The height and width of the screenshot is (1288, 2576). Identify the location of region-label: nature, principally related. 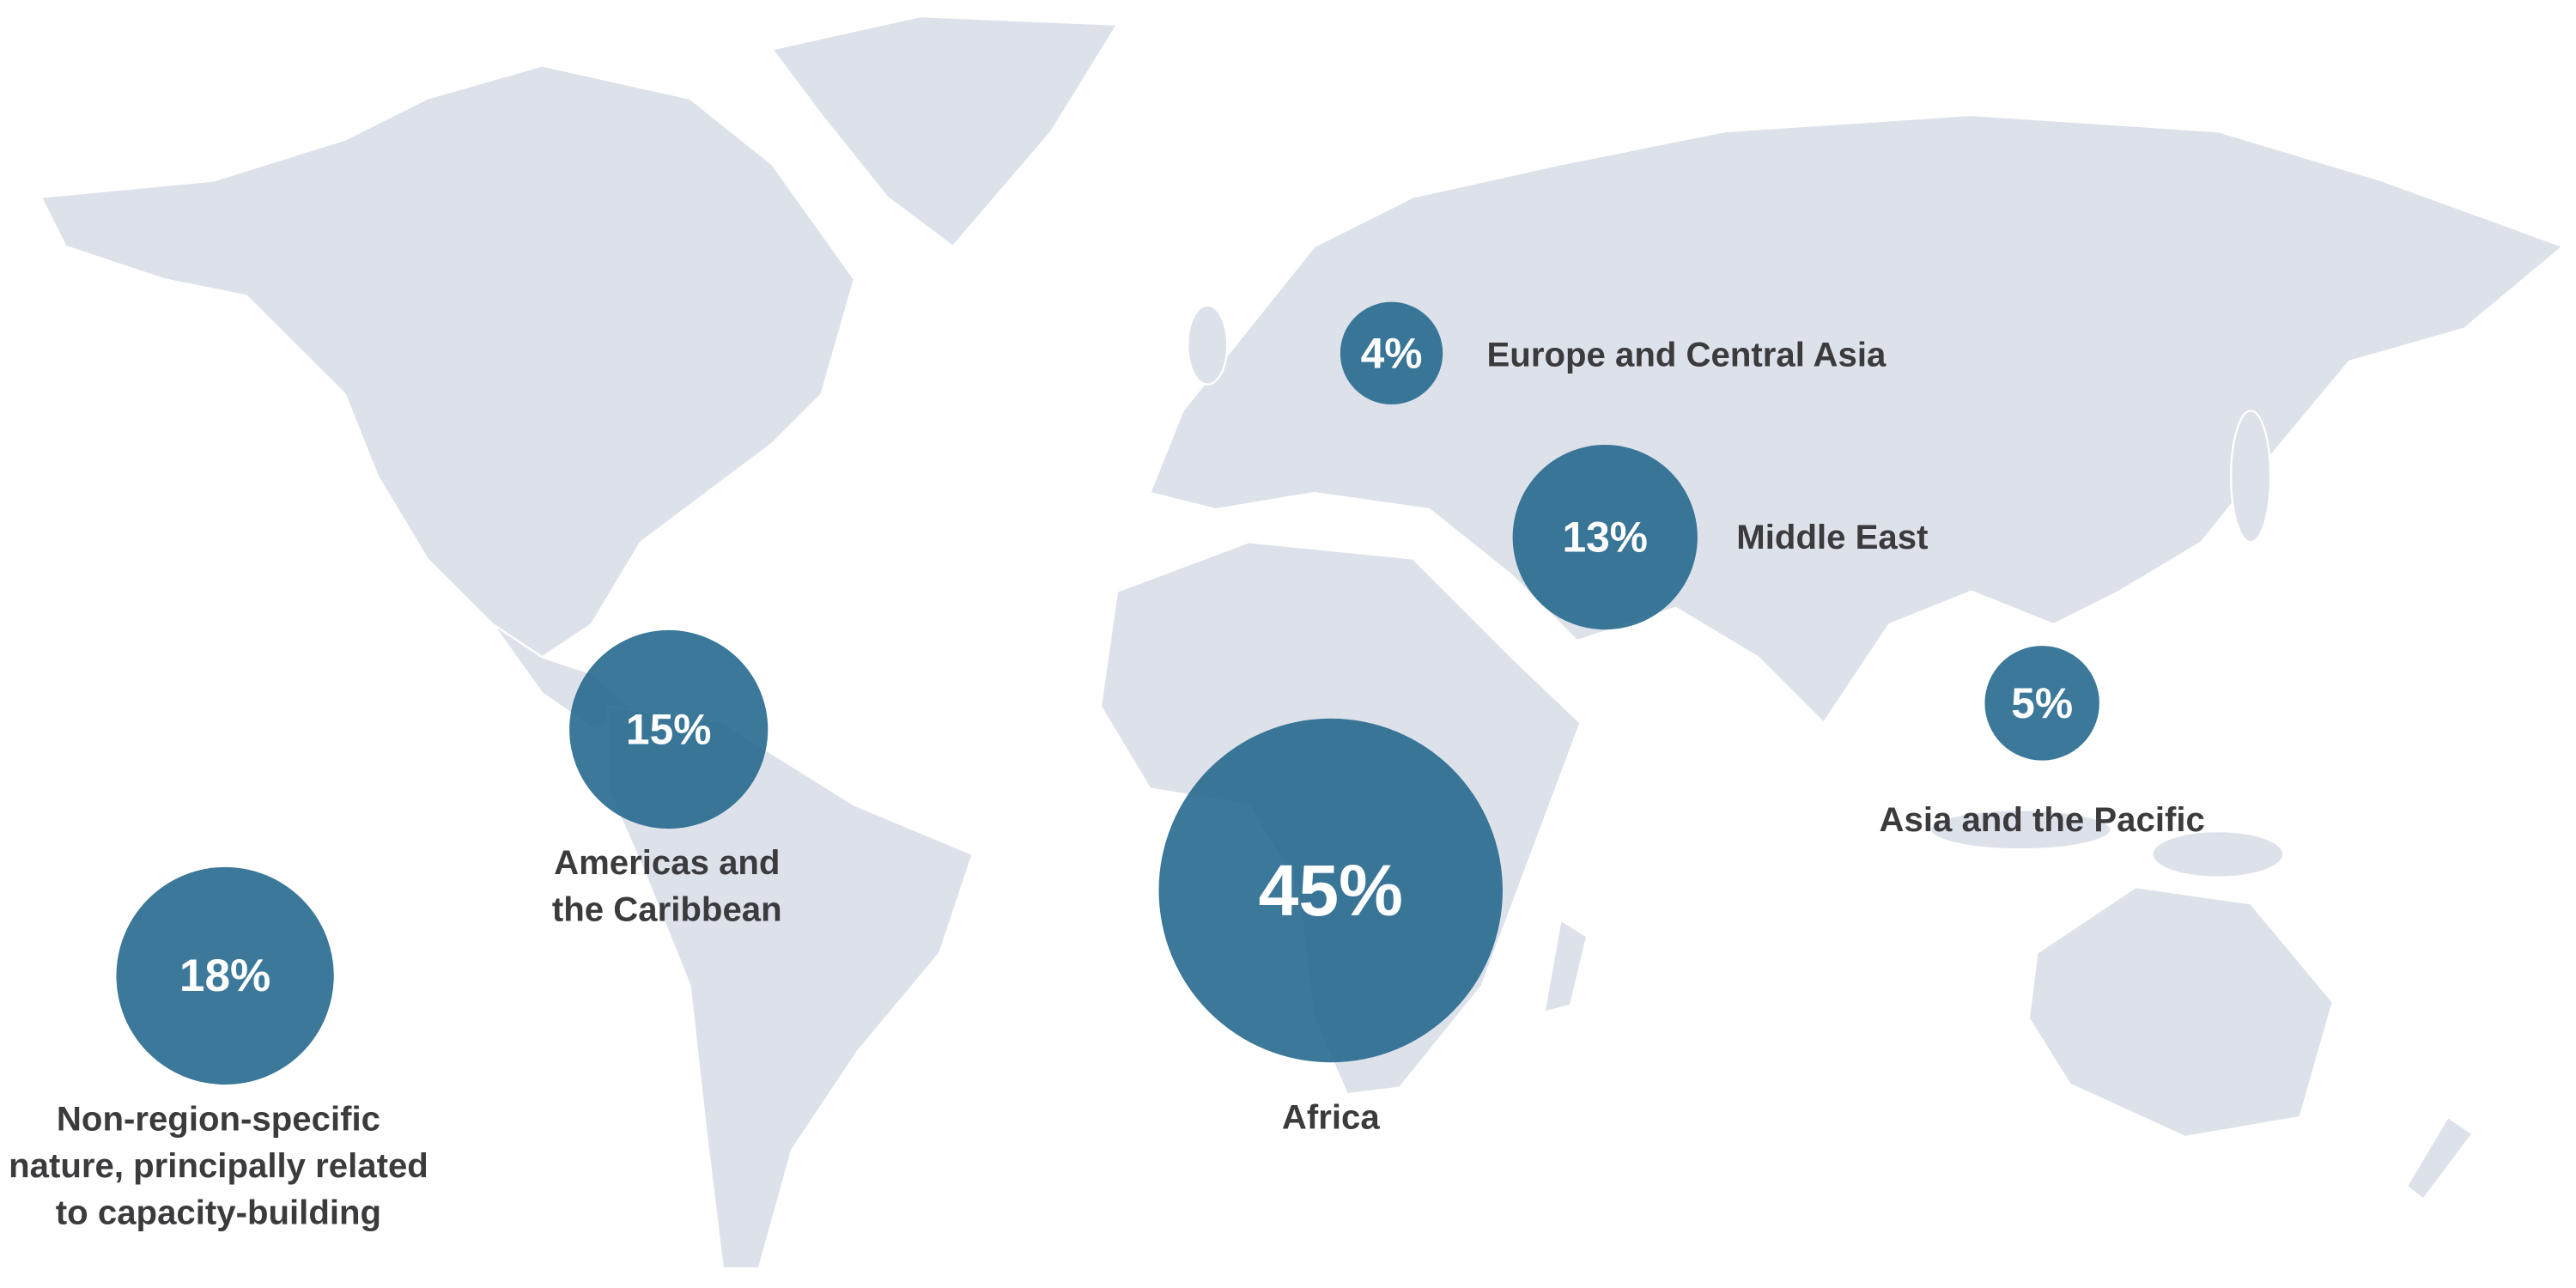
(218, 1166).